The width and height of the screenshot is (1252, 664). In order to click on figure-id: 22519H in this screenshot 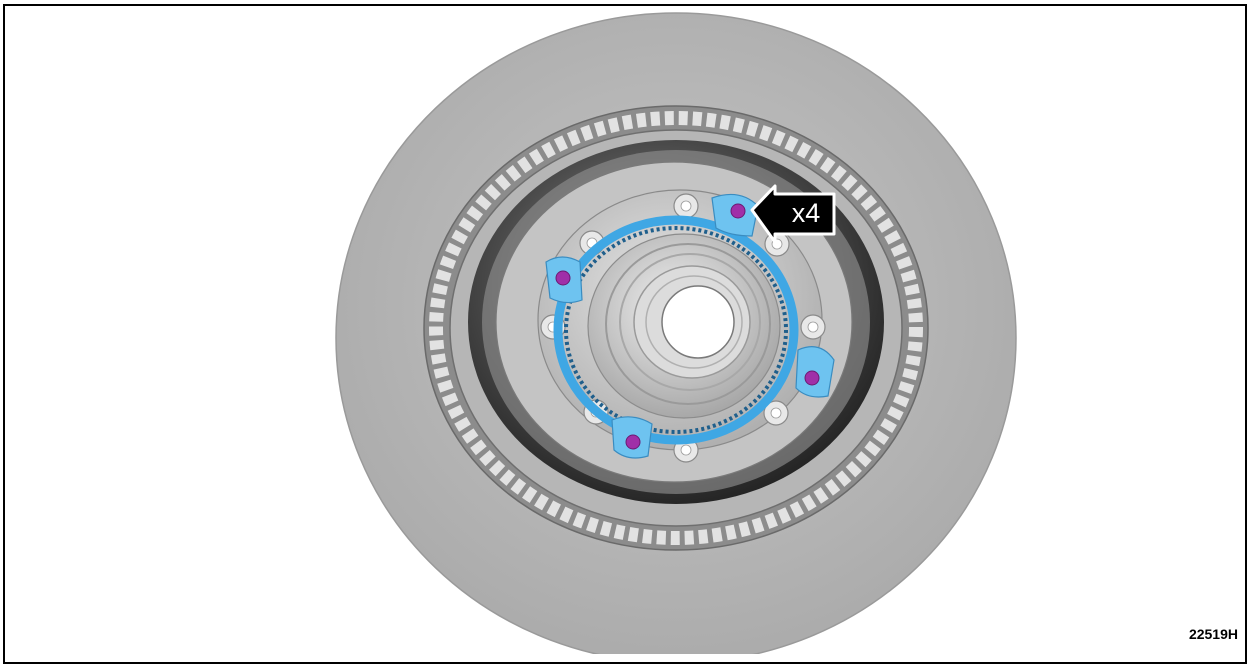, I will do `click(1213, 634)`.